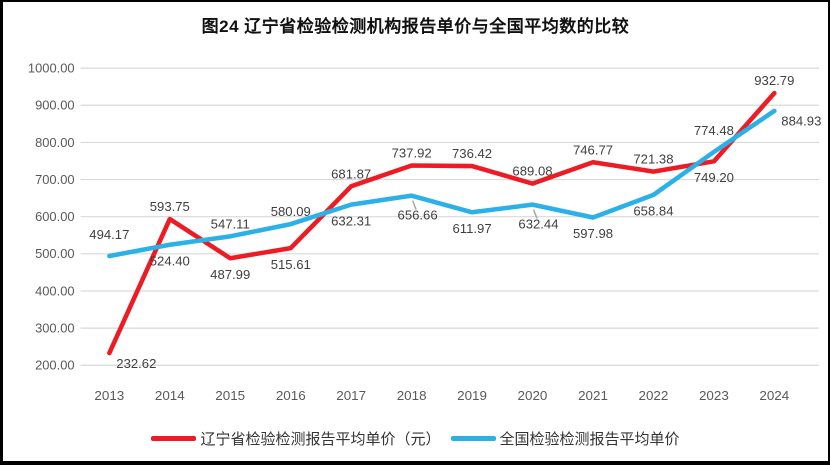 The width and height of the screenshot is (830, 465). What do you see at coordinates (54, 216) in the screenshot?
I see `y-axis-tick-label: 600.00` at bounding box center [54, 216].